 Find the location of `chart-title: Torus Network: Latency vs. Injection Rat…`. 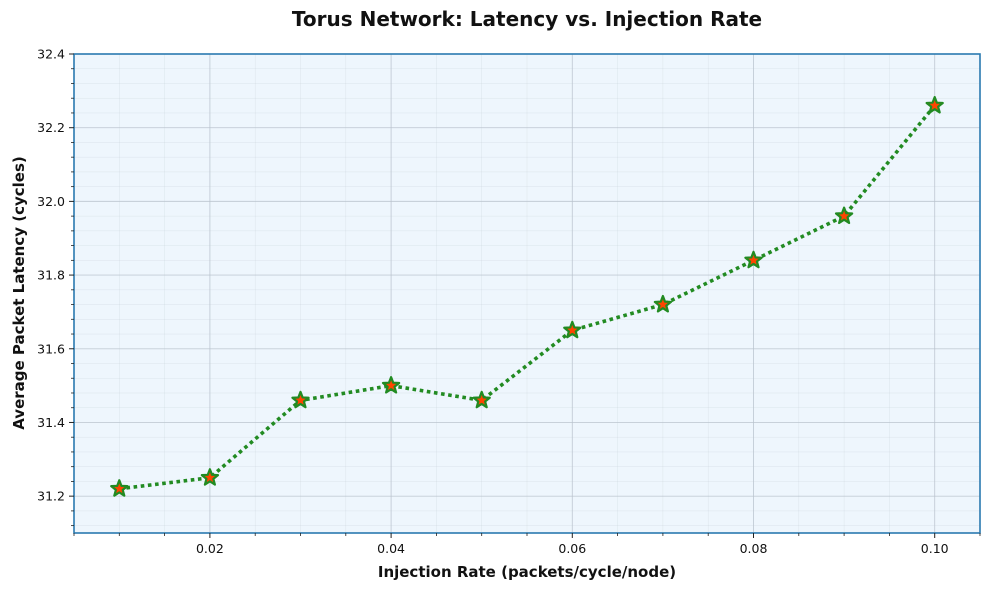

chart-title: Torus Network: Latency vs. Injection Rat… is located at coordinates (527, 19).